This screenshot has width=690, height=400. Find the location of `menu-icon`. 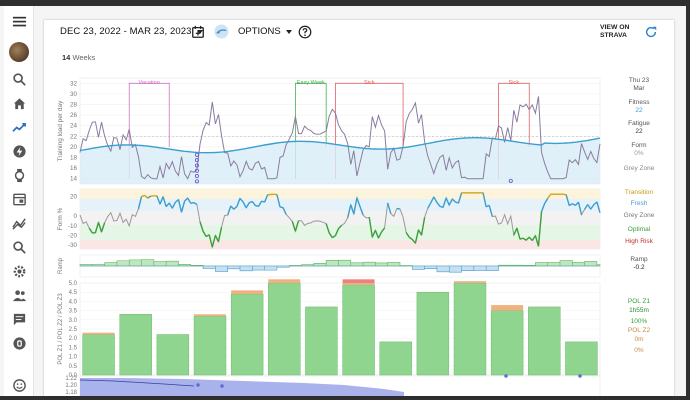

menu-icon is located at coordinates (19, 21).